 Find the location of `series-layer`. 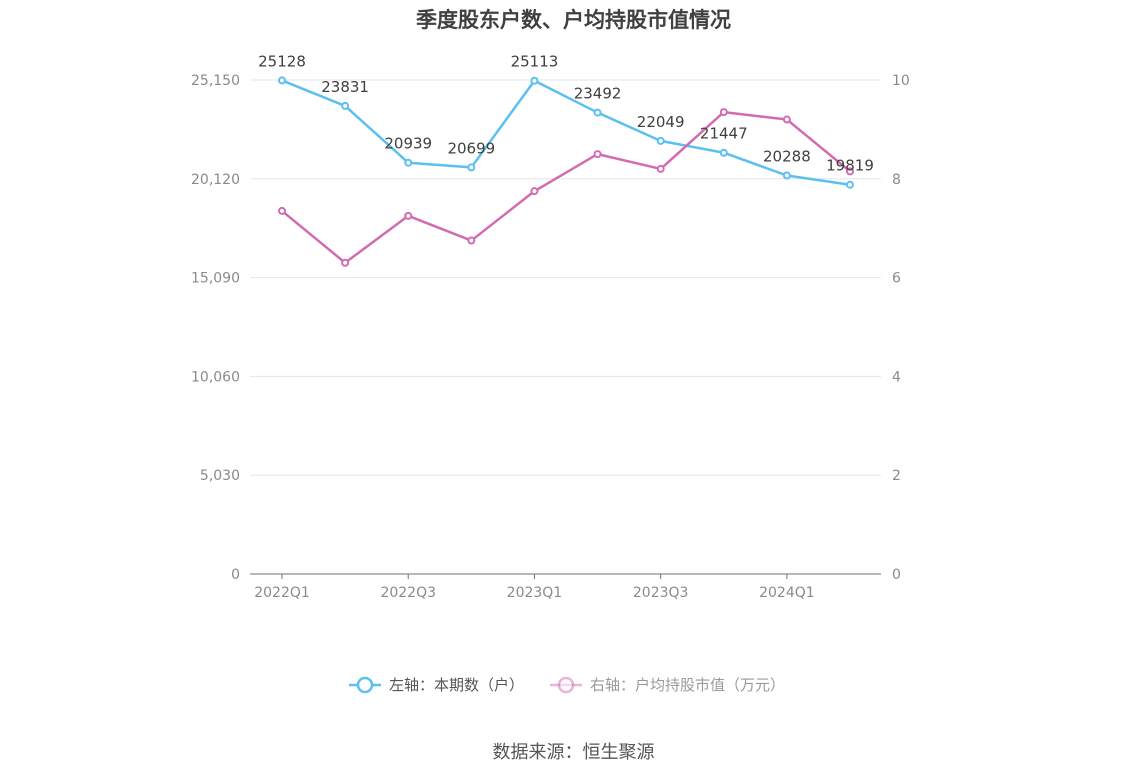

series-layer is located at coordinates (566, 171).